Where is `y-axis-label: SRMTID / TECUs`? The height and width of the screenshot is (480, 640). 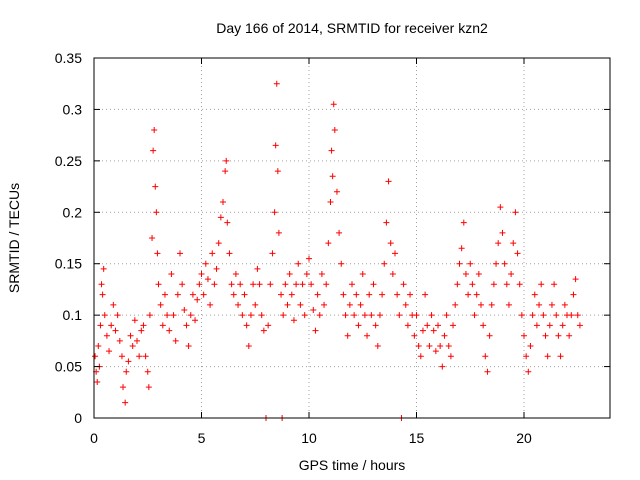 y-axis-label: SRMTID / TECUs is located at coordinates (14, 238).